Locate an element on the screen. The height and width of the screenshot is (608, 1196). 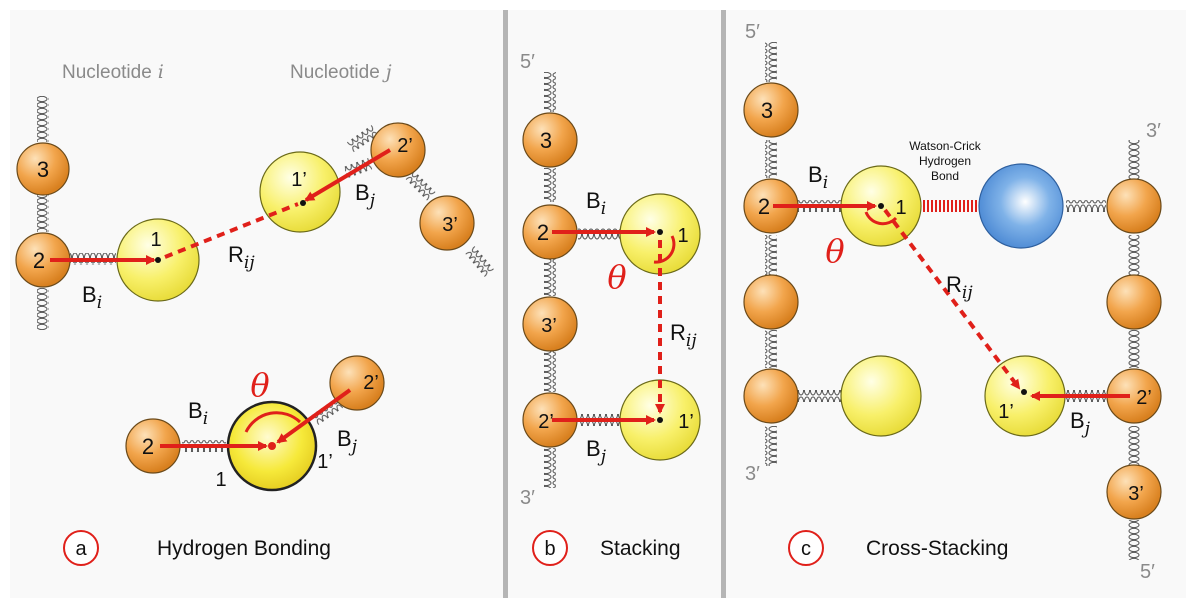
nucleotide-j-label: Nucleotide j is located at coordinates (341, 72).